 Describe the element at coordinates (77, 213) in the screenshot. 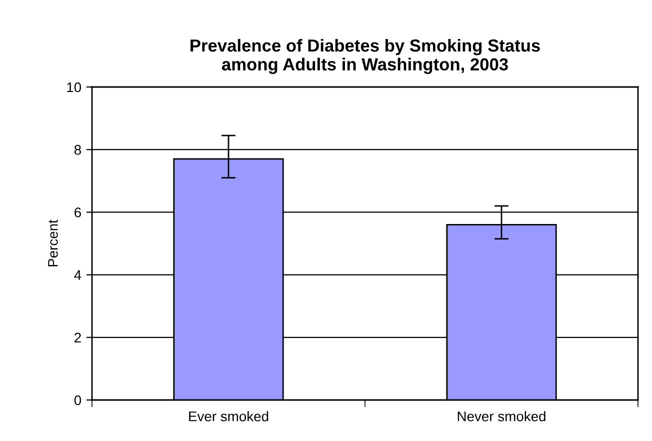

I see `y-tick-label: 6` at that location.